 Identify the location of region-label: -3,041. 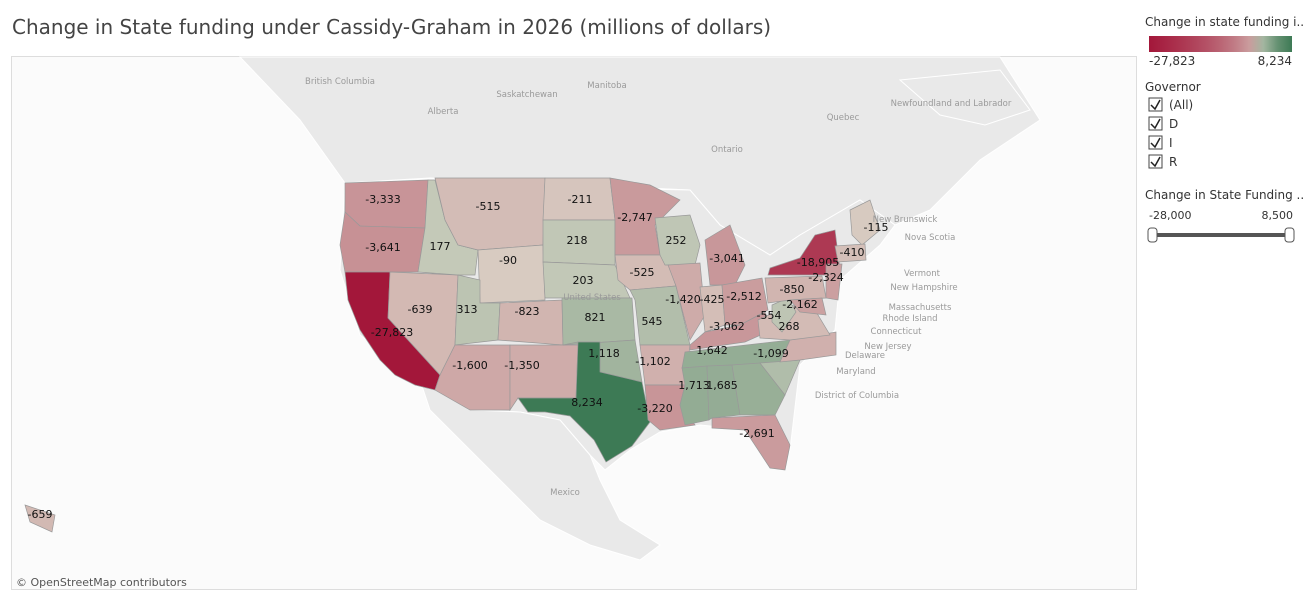
(726, 258).